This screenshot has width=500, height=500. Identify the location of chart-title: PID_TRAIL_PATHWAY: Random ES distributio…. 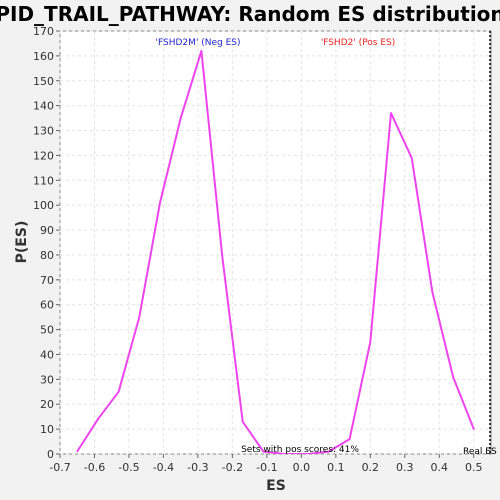
(250, 14).